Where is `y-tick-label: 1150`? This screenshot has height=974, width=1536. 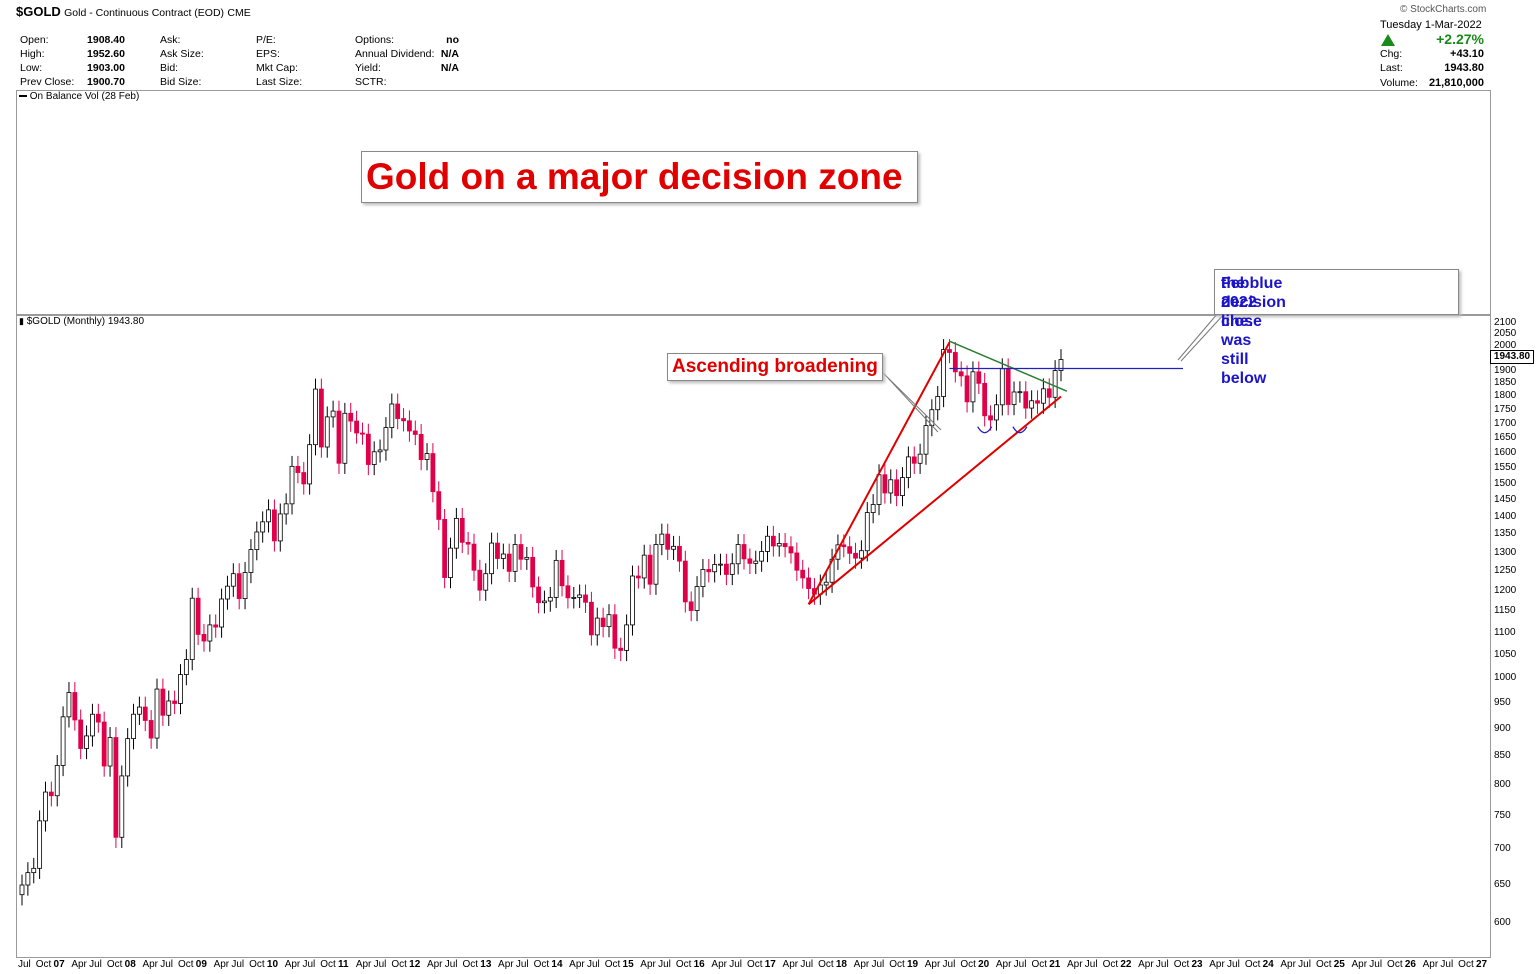 y-tick-label: 1150 is located at coordinates (1505, 611).